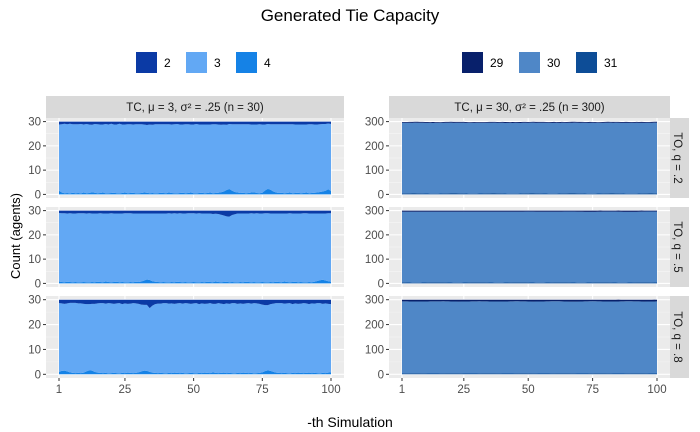  What do you see at coordinates (15, 236) in the screenshot?
I see `y-axis-label: Count (agents)` at bounding box center [15, 236].